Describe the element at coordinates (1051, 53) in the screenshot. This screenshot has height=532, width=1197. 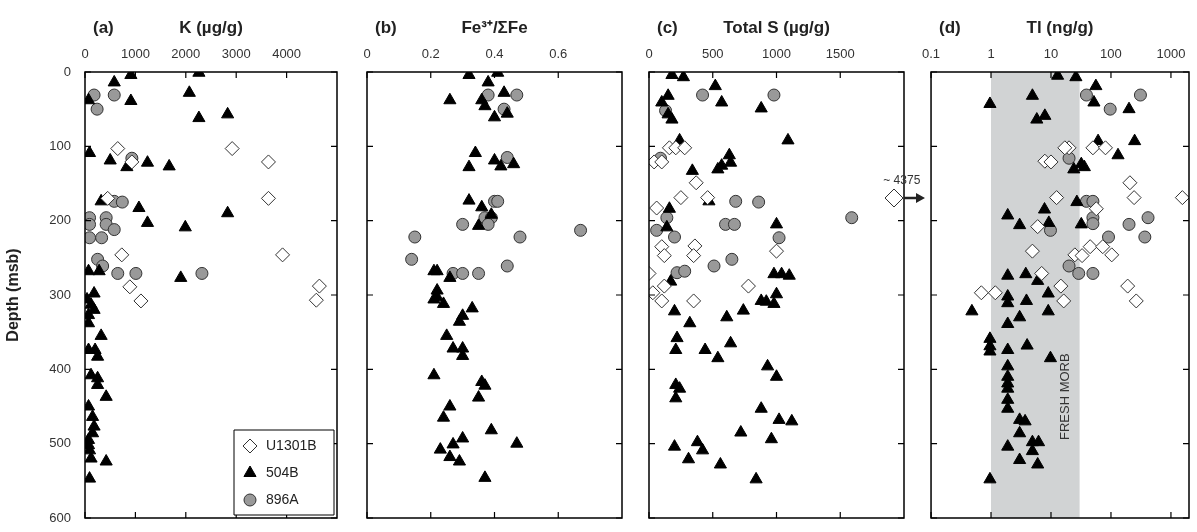
I see `x-tick-label: 10` at that location.